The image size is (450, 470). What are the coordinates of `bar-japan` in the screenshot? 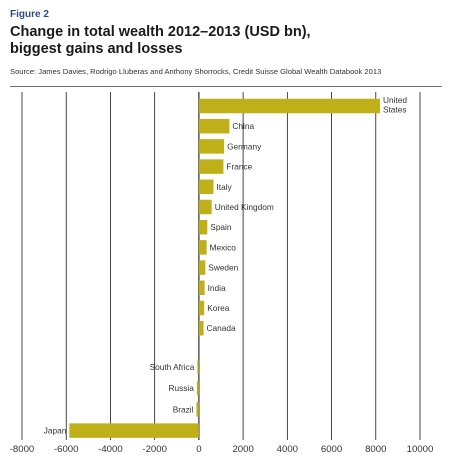 It's located at (134, 430).